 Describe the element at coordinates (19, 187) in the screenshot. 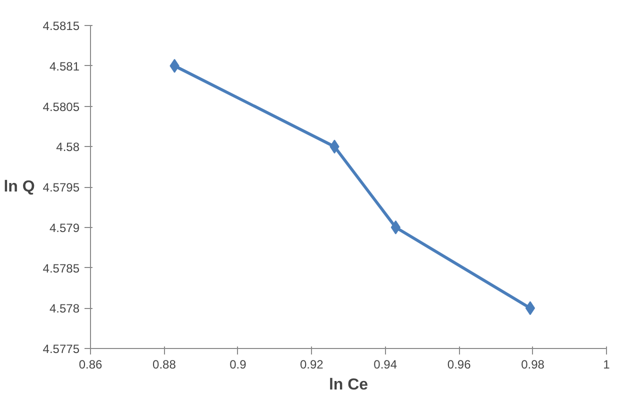

I see `y-axis-title: ln Q` at that location.